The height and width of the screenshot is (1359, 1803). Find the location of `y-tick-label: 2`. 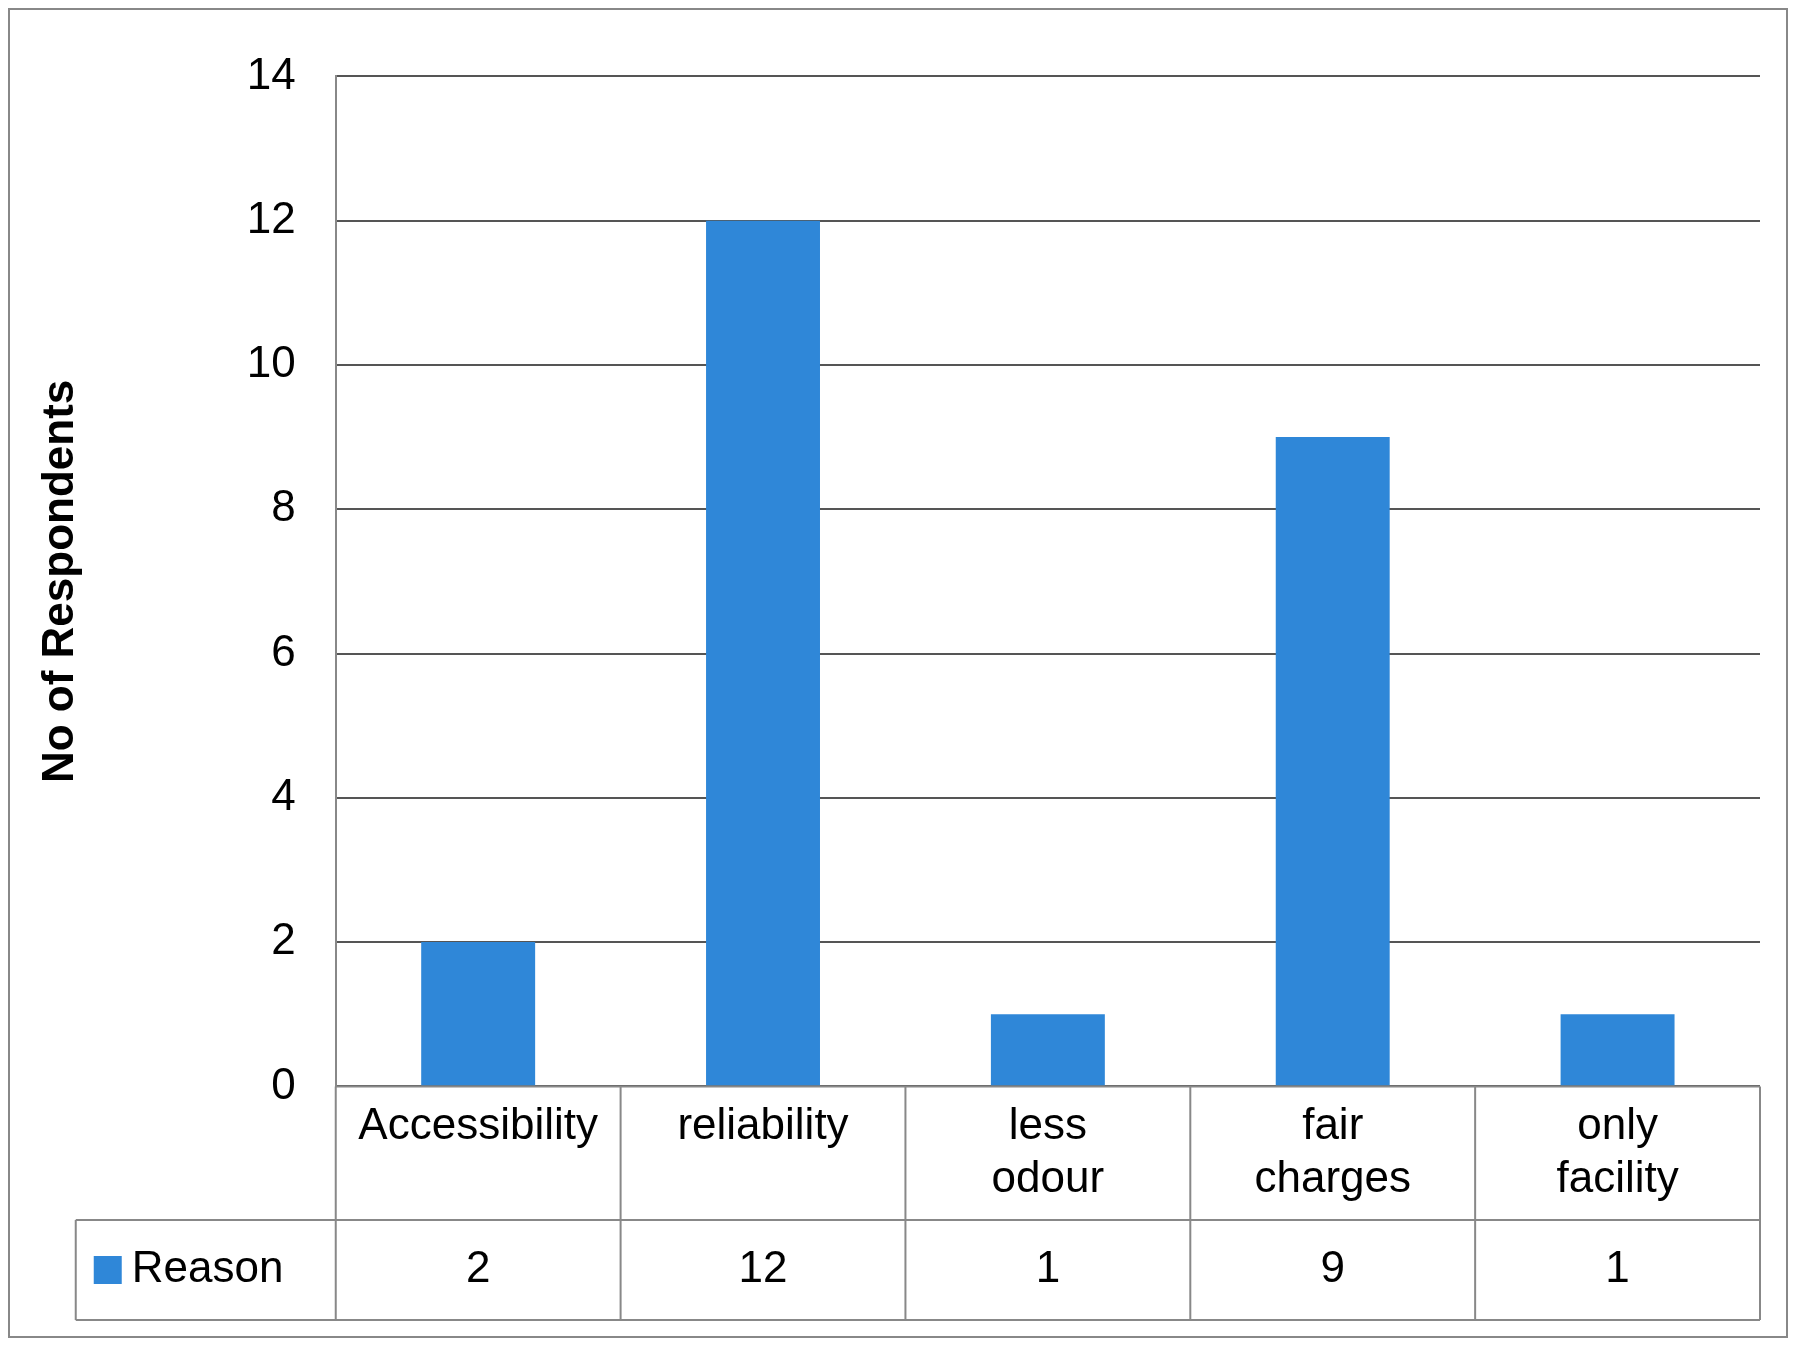

y-tick-label: 2 is located at coordinates (283, 939).